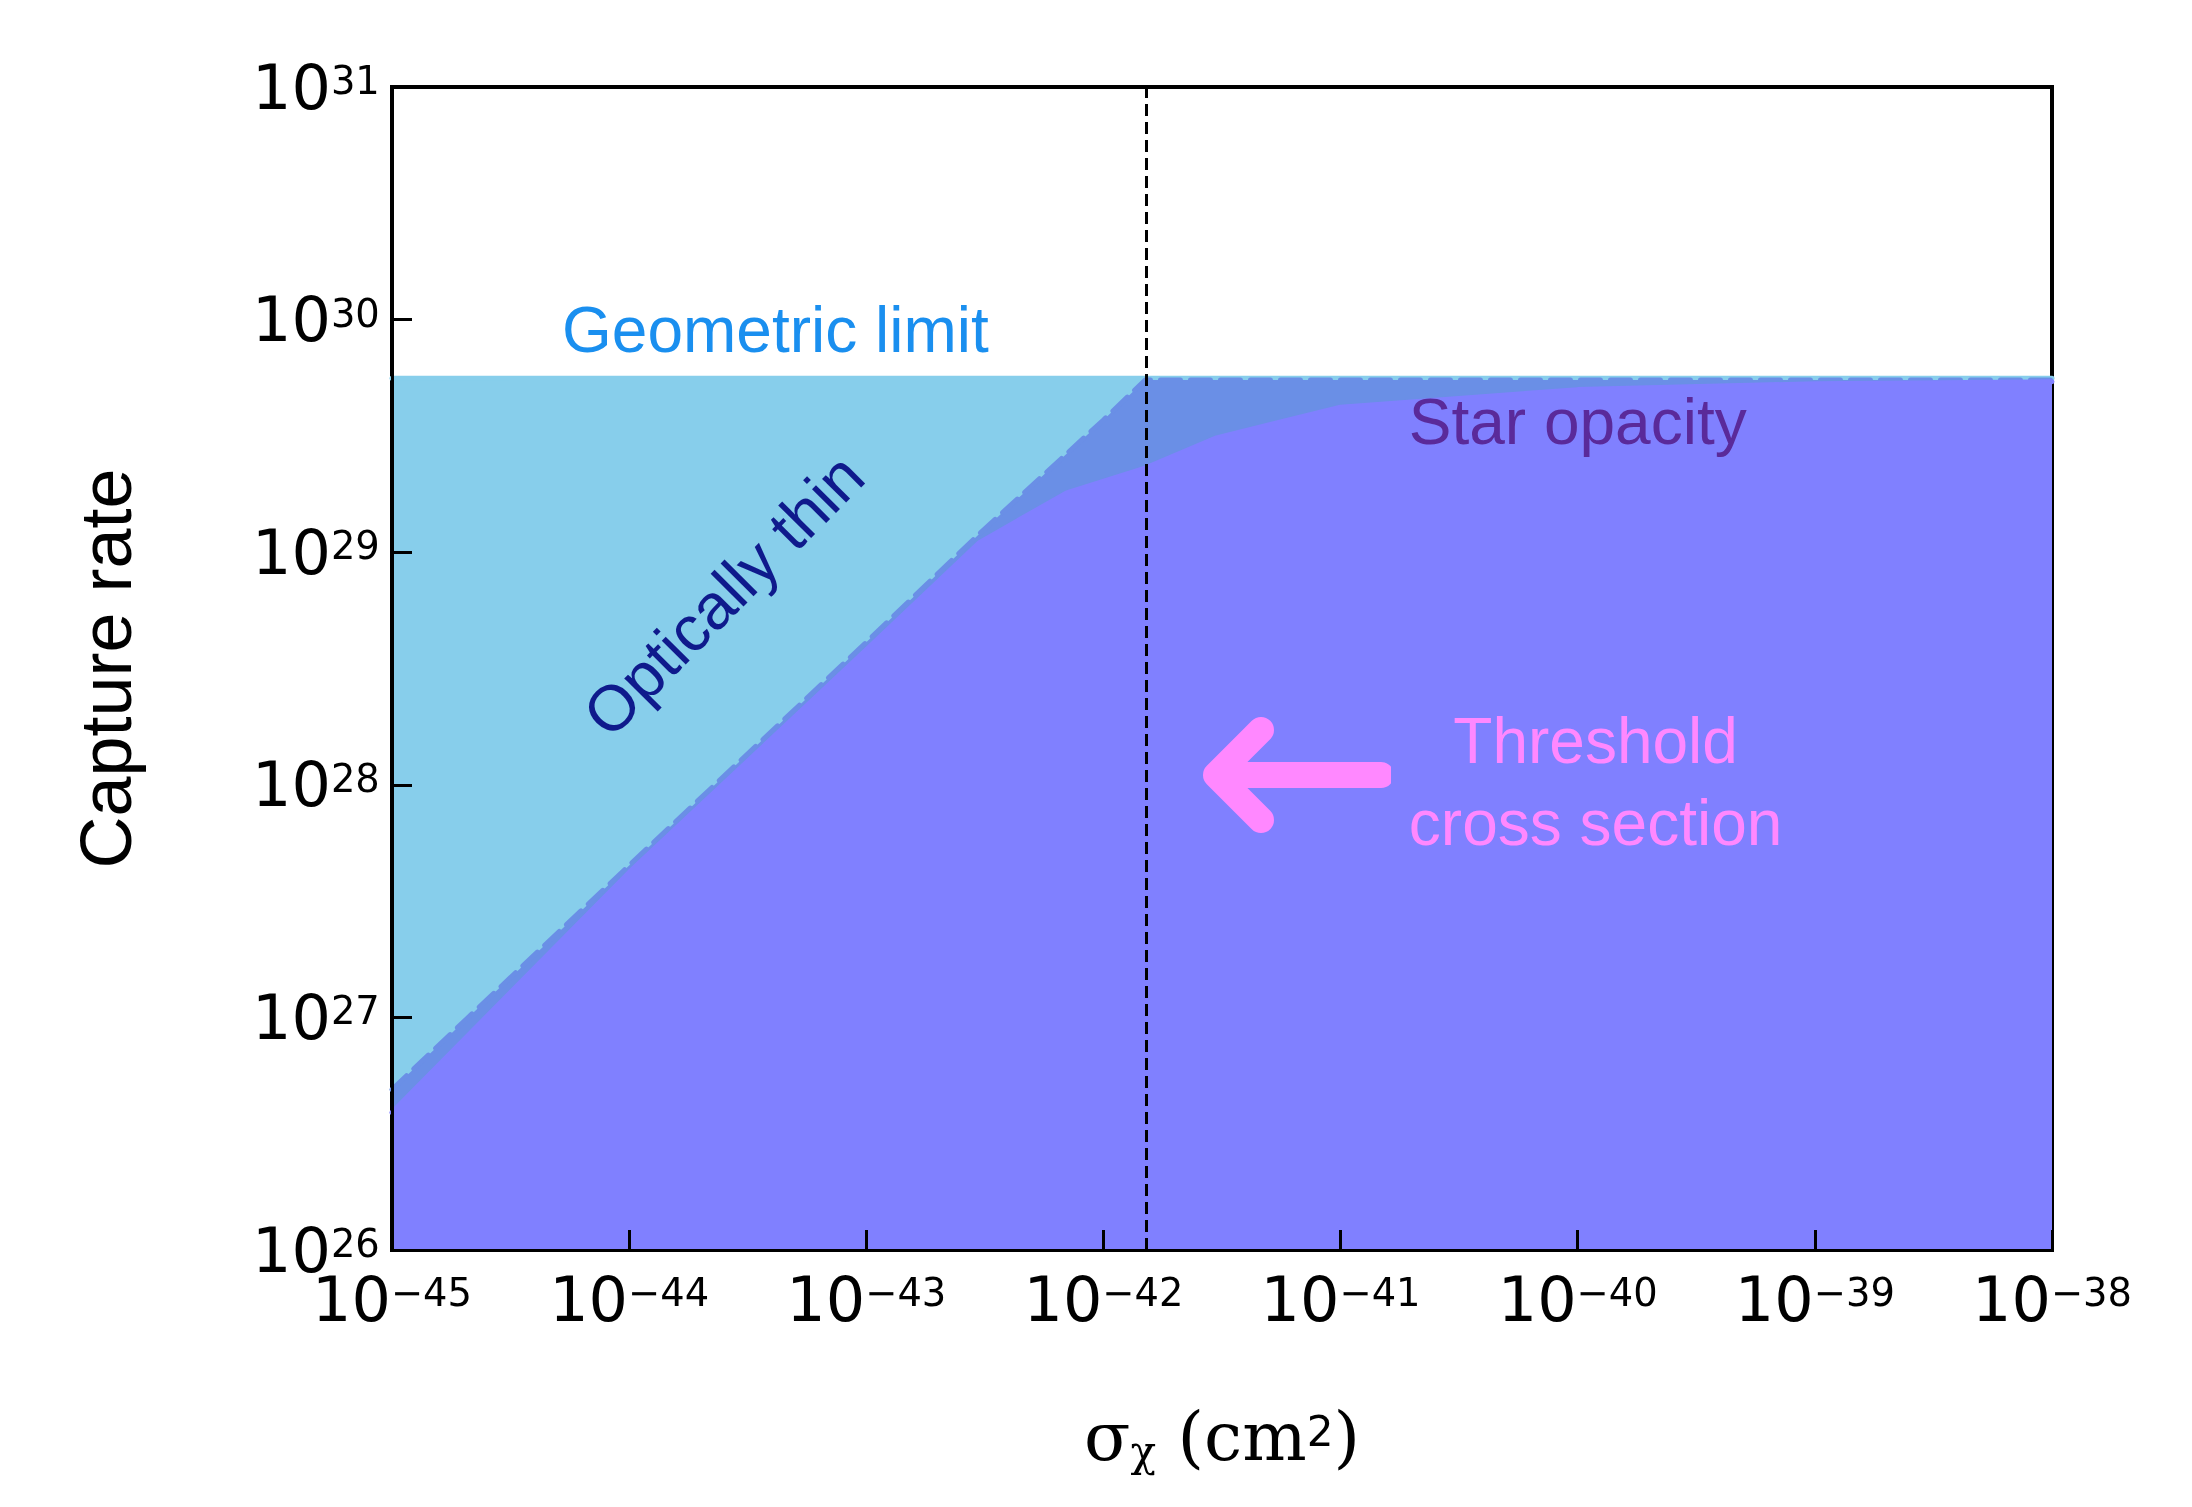 This screenshot has width=2192, height=1507. I want to click on series-label: Star opacity, so click(1577, 422).